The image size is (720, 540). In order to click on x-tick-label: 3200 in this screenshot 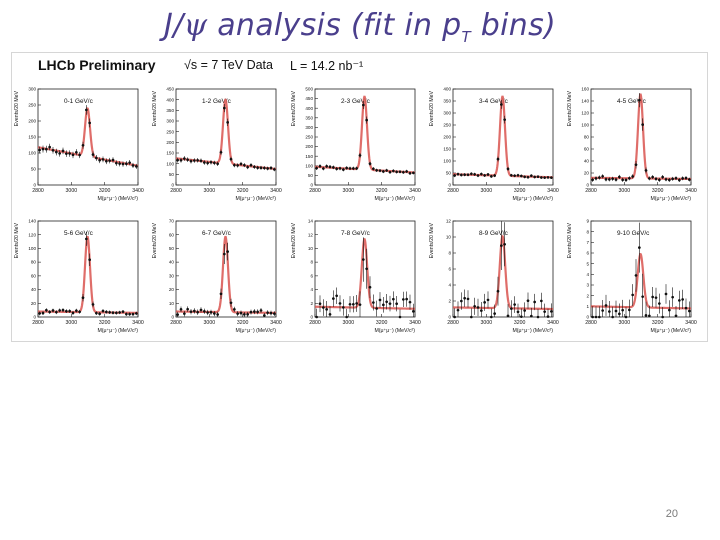, I will do `click(382, 323)`.